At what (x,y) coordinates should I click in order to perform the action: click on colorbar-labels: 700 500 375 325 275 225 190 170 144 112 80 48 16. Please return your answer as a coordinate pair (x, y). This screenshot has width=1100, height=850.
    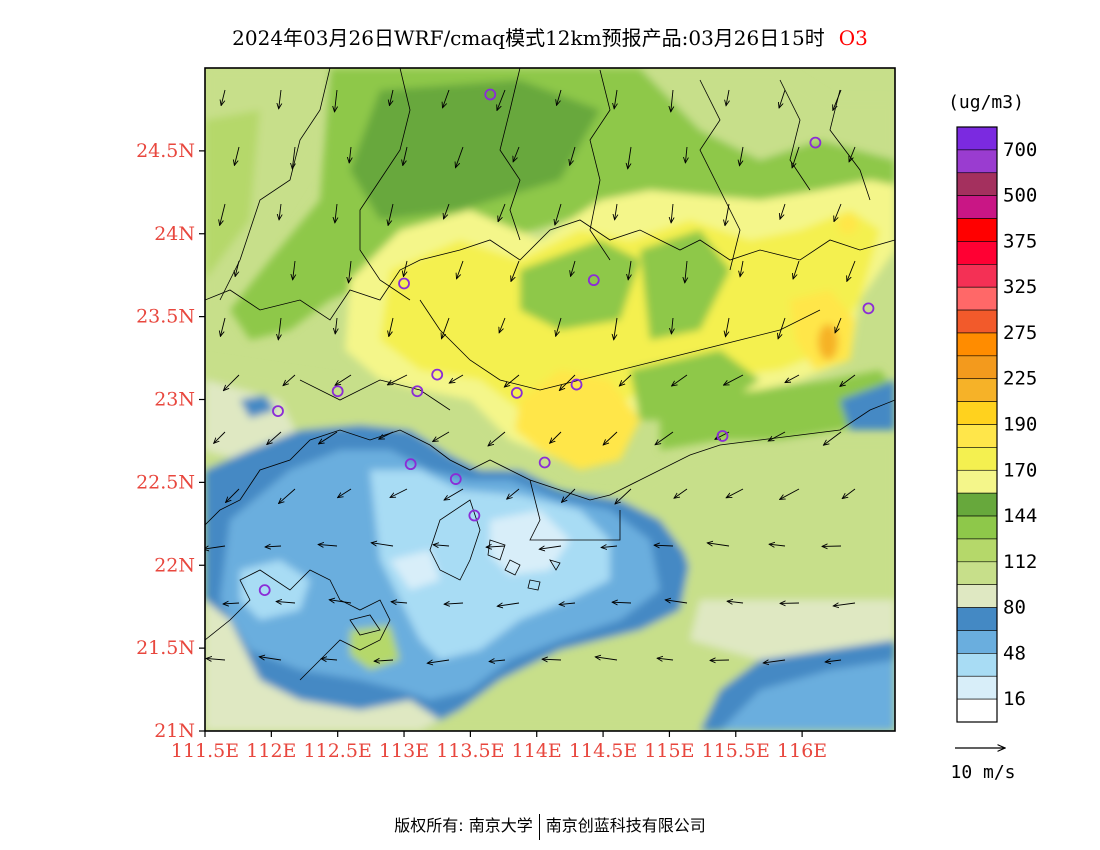
    Looking at the image, I should click on (1020, 424).